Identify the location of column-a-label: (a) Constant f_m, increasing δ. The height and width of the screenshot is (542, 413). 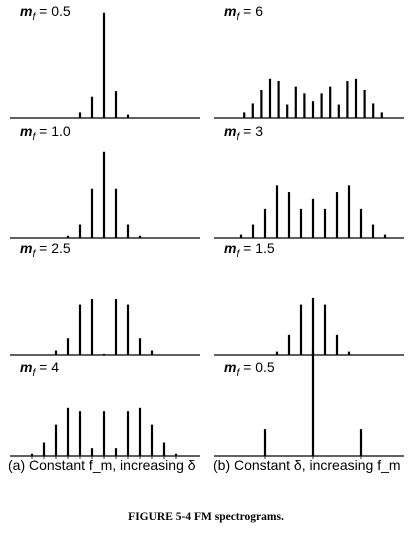
(102, 465).